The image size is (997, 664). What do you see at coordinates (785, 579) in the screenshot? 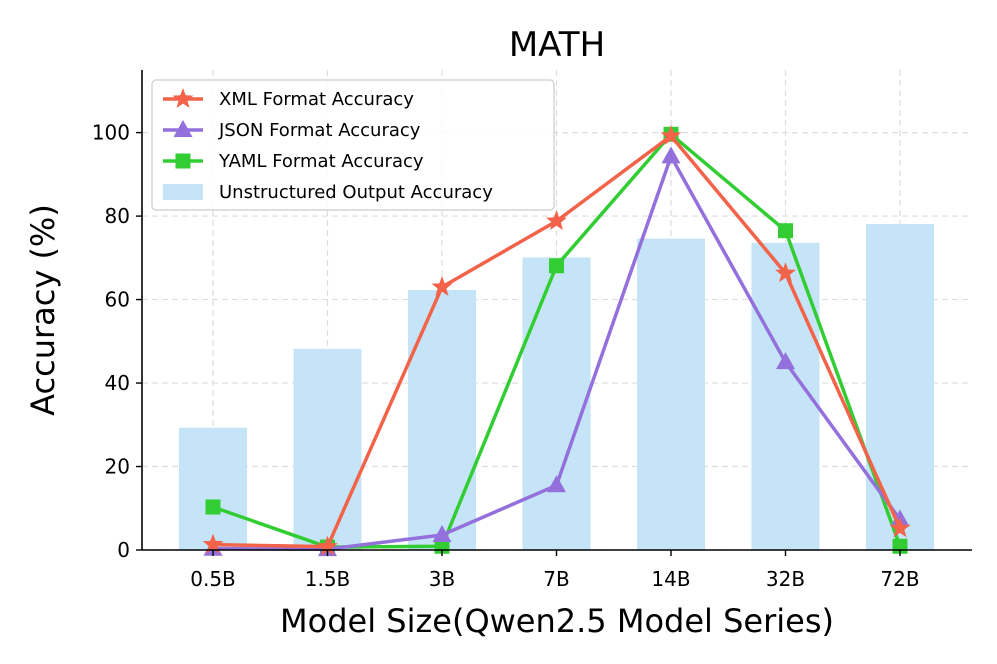
I see `x-tick-label: 32B` at bounding box center [785, 579].